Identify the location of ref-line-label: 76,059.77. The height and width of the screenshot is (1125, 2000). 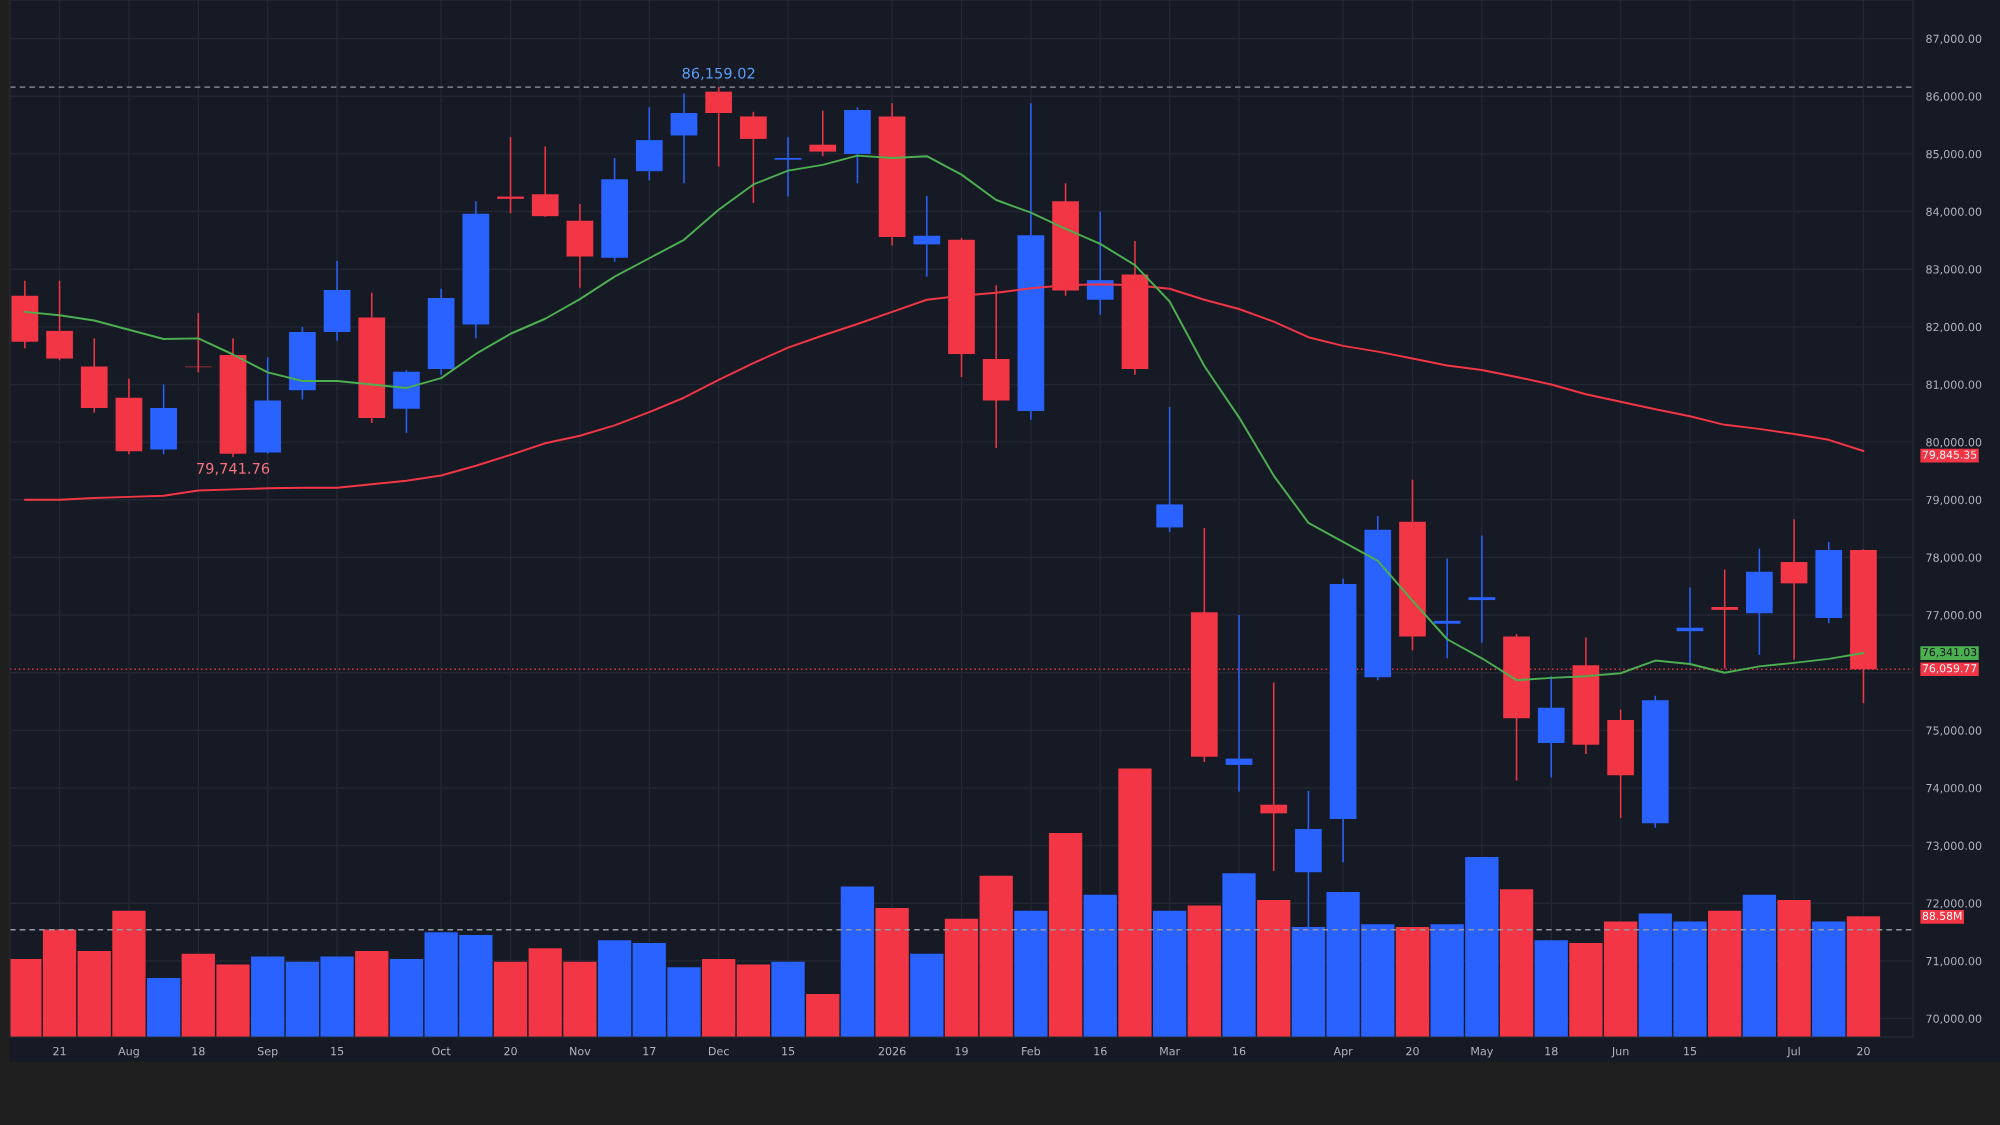
(1949, 669).